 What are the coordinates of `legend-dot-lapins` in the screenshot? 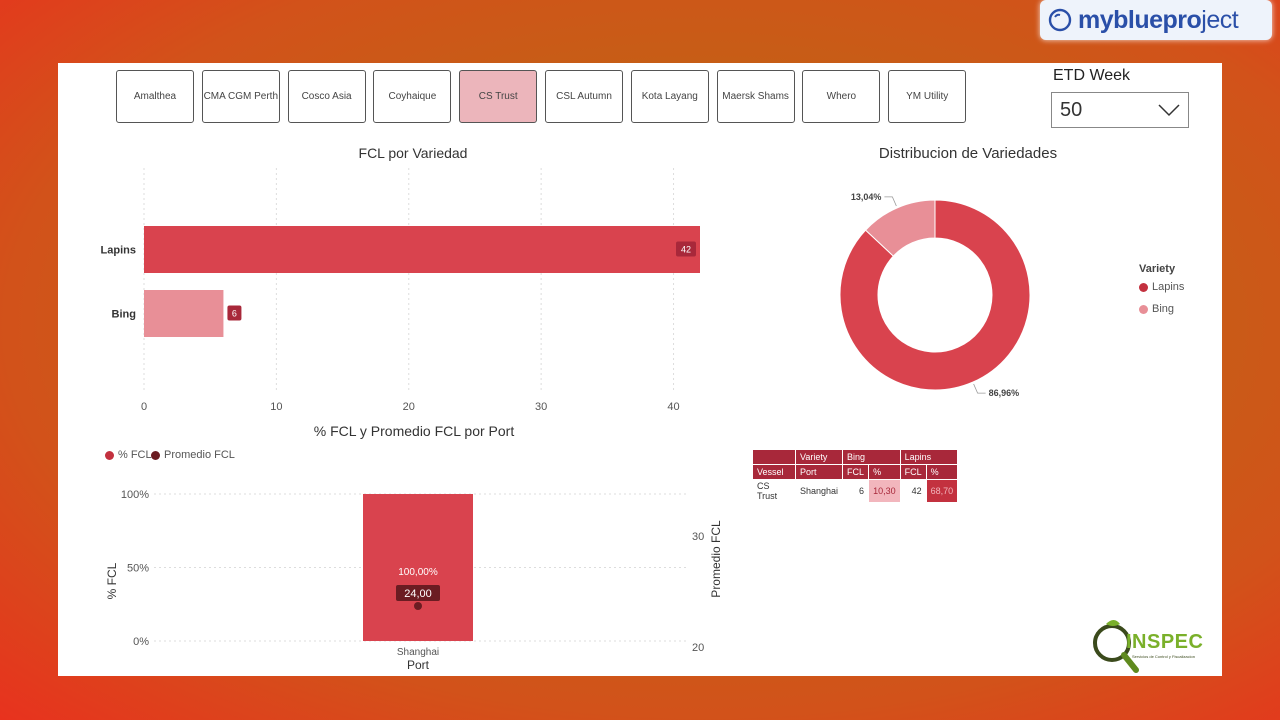 It's located at (1143, 287).